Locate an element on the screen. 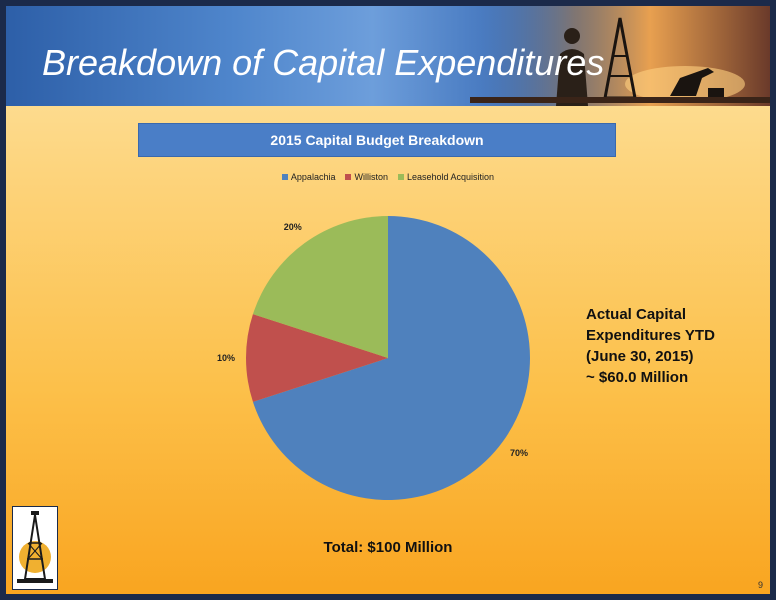 This screenshot has width=776, height=600. actual-capex-line: Actual Capital is located at coordinates (636, 314).